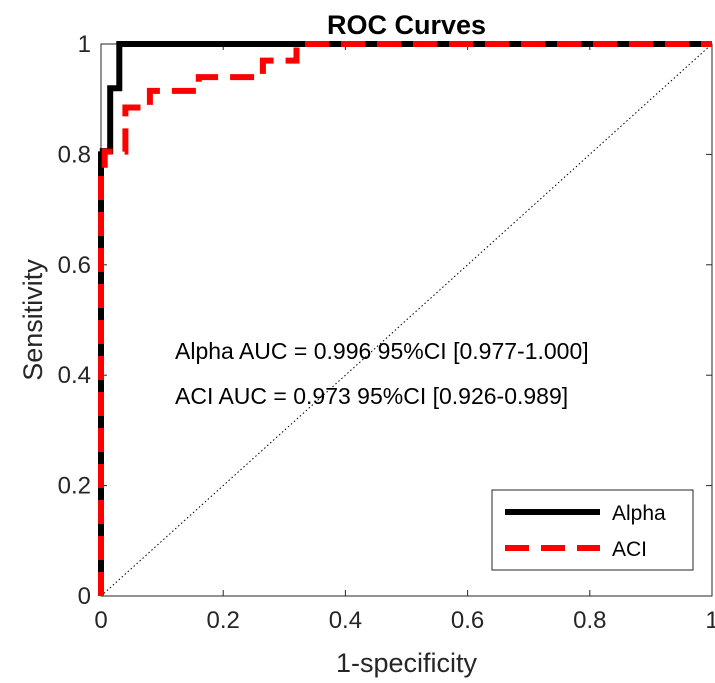 The height and width of the screenshot is (683, 715). What do you see at coordinates (345, 620) in the screenshot?
I see `x-tick-label: 0.4` at bounding box center [345, 620].